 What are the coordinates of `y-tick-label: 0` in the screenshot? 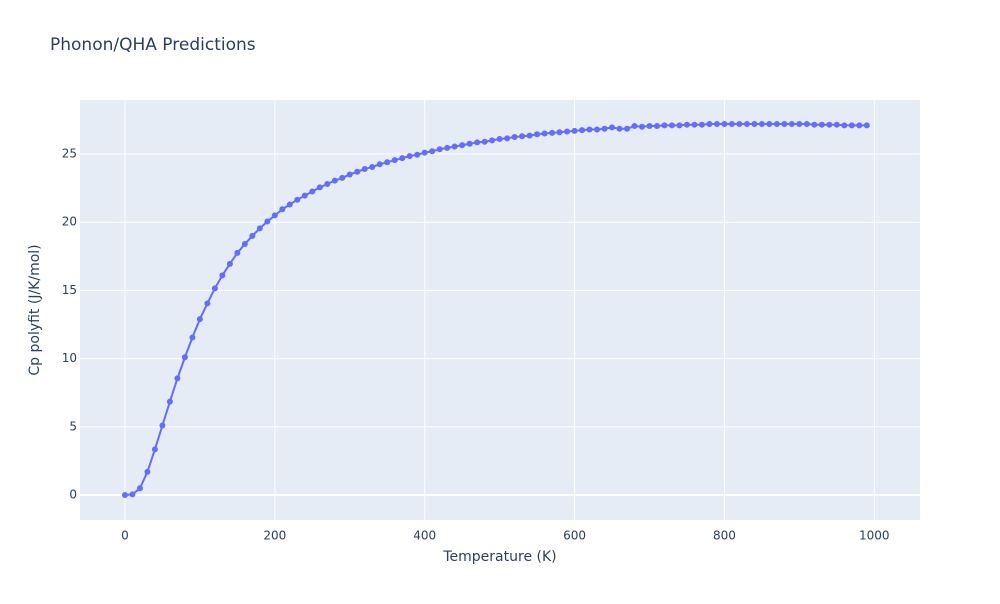 It's located at (73, 495).